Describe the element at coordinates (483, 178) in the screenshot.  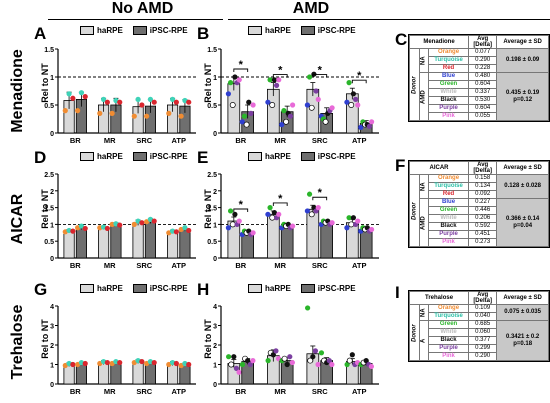
I see `table-donor-avg: 0.158` at that location.